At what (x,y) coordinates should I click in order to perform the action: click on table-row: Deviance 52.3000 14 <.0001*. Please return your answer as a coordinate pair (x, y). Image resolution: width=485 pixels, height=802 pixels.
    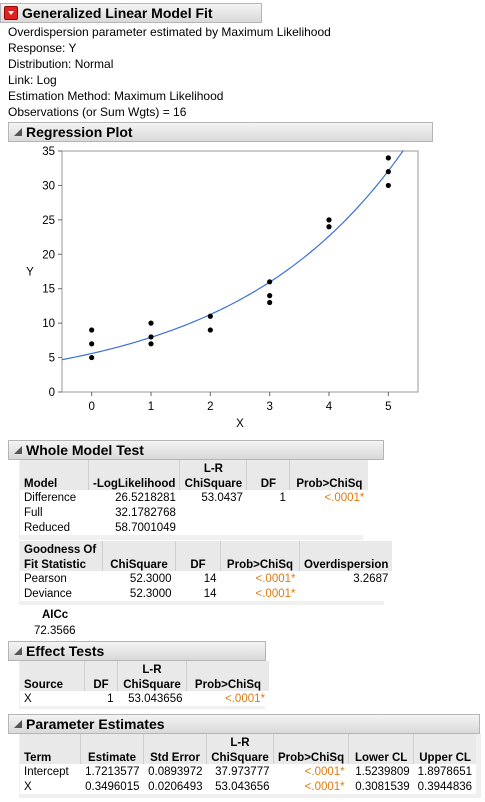
    Looking at the image, I should click on (206, 593).